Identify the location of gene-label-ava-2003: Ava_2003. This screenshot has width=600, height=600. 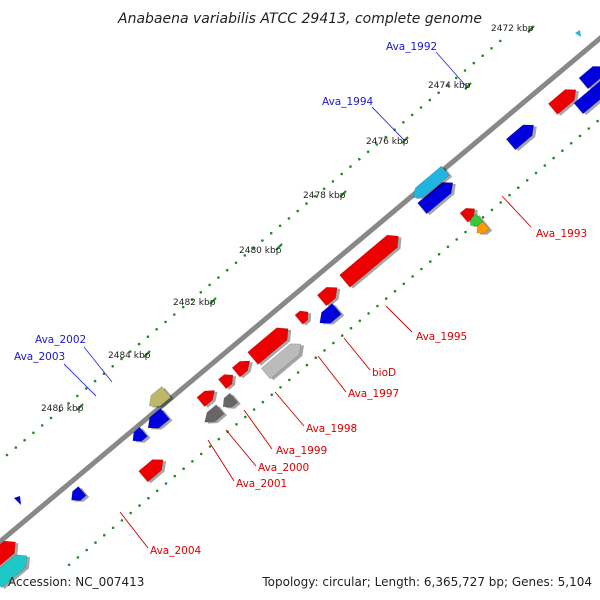
(39, 357).